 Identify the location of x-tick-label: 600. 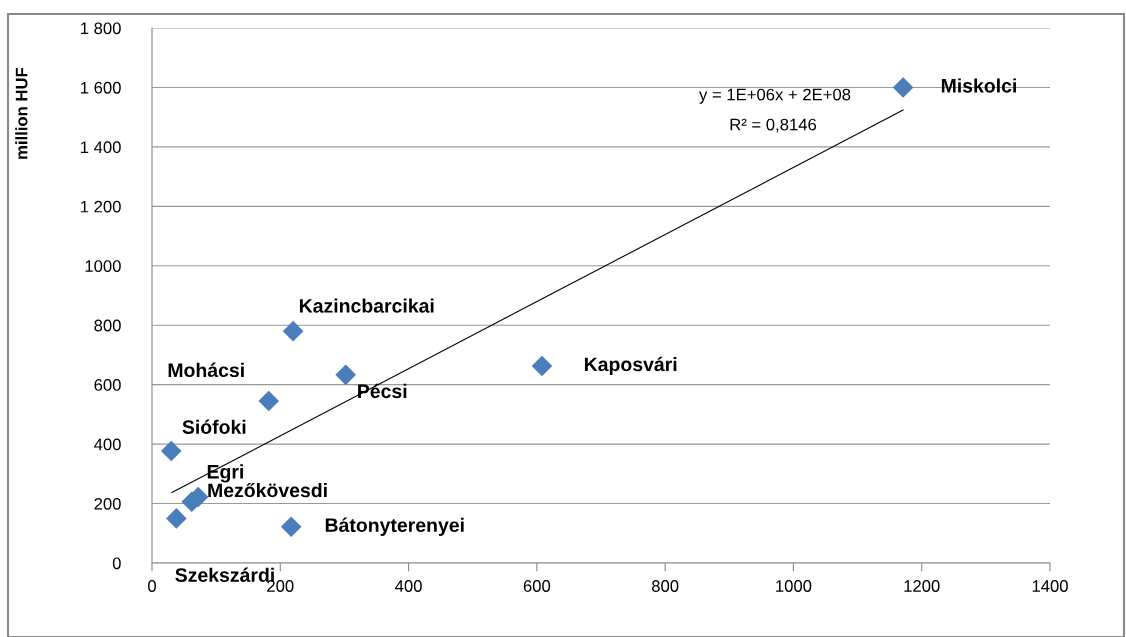
(537, 586).